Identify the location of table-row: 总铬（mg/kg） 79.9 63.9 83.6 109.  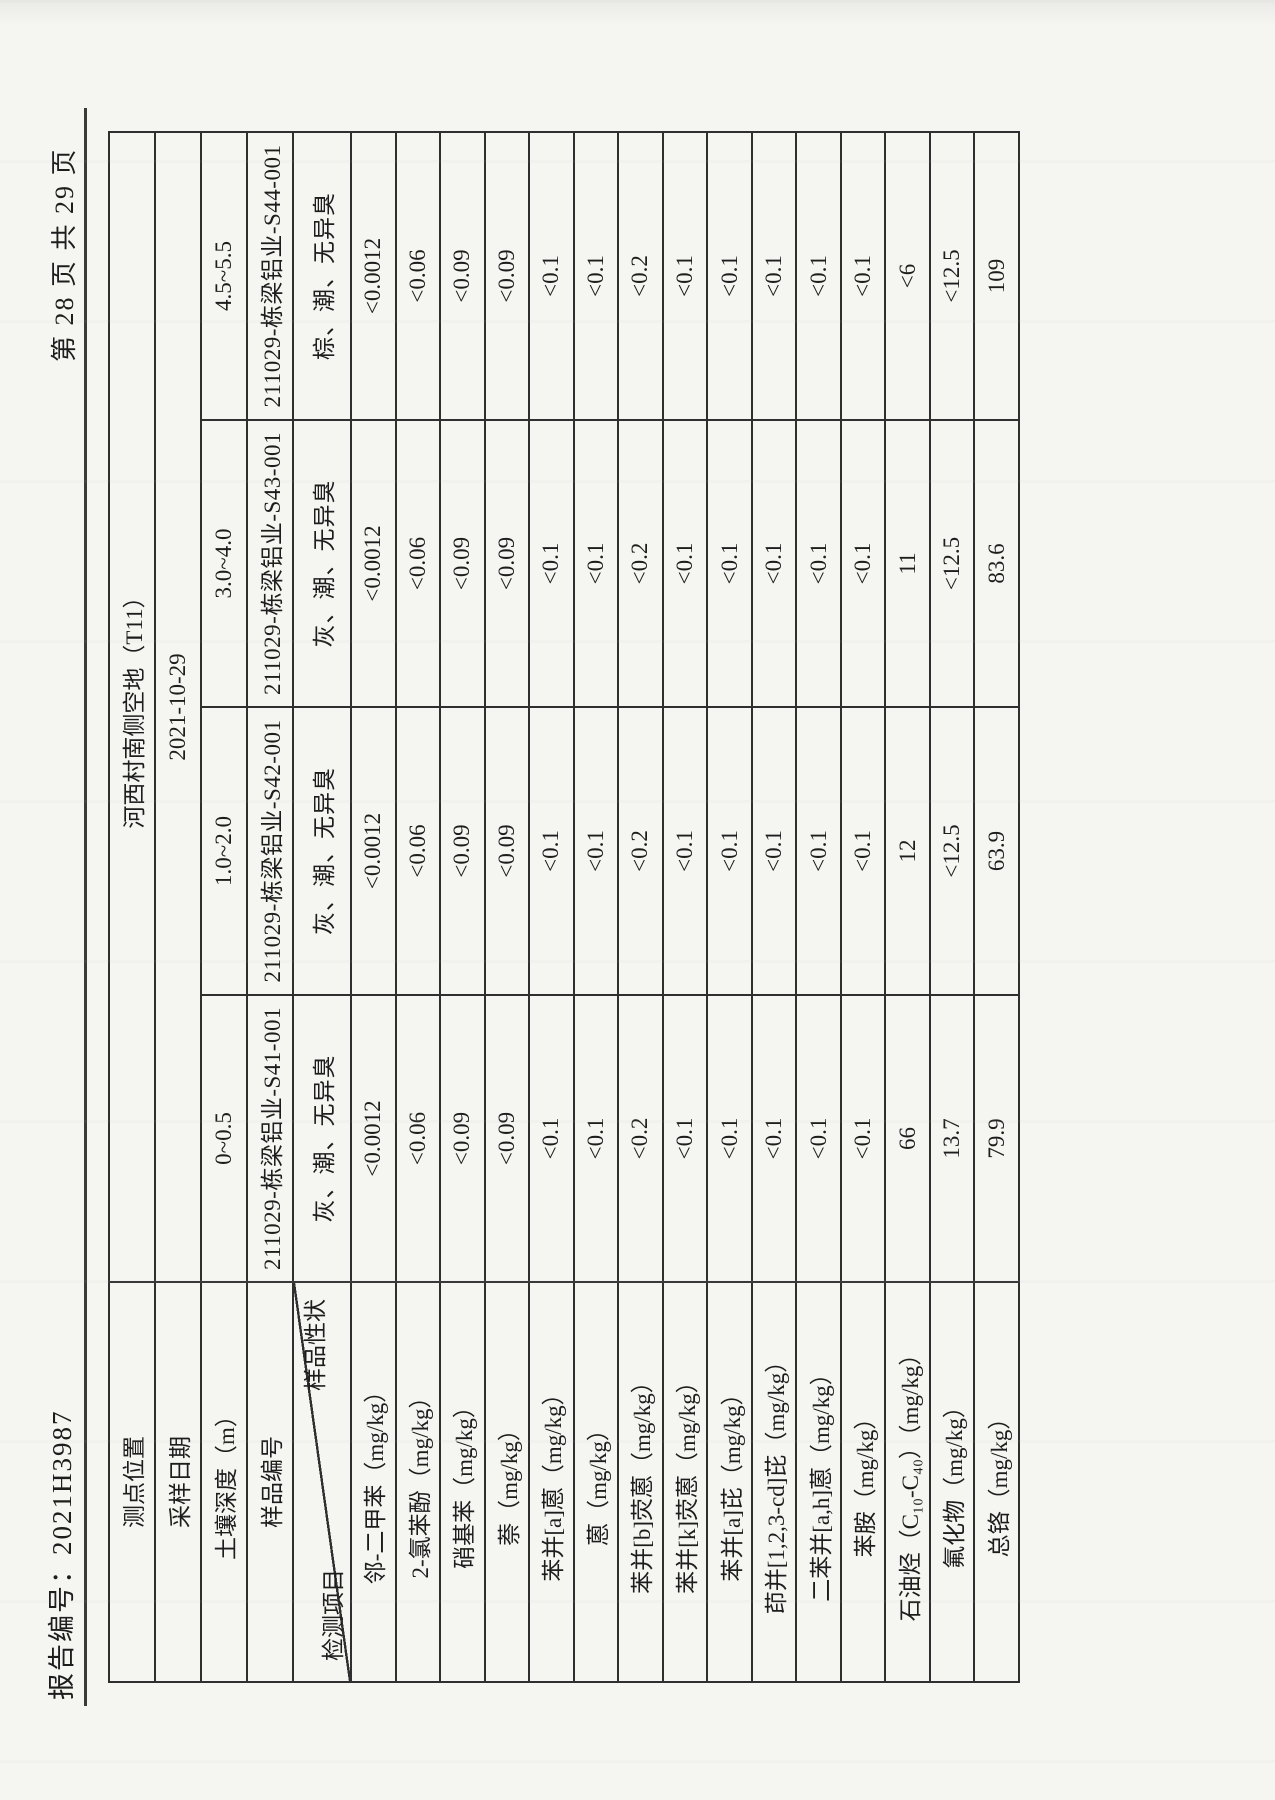
(996, 906).